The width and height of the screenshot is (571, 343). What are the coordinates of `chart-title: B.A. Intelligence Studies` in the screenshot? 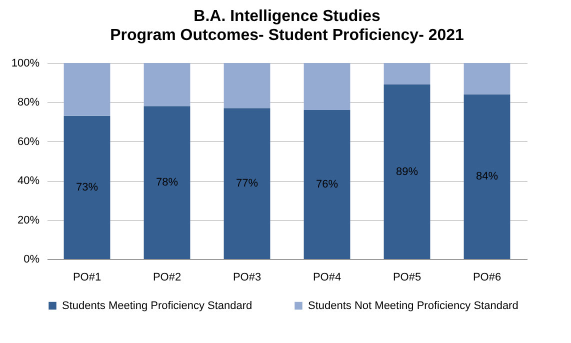 It's located at (287, 16).